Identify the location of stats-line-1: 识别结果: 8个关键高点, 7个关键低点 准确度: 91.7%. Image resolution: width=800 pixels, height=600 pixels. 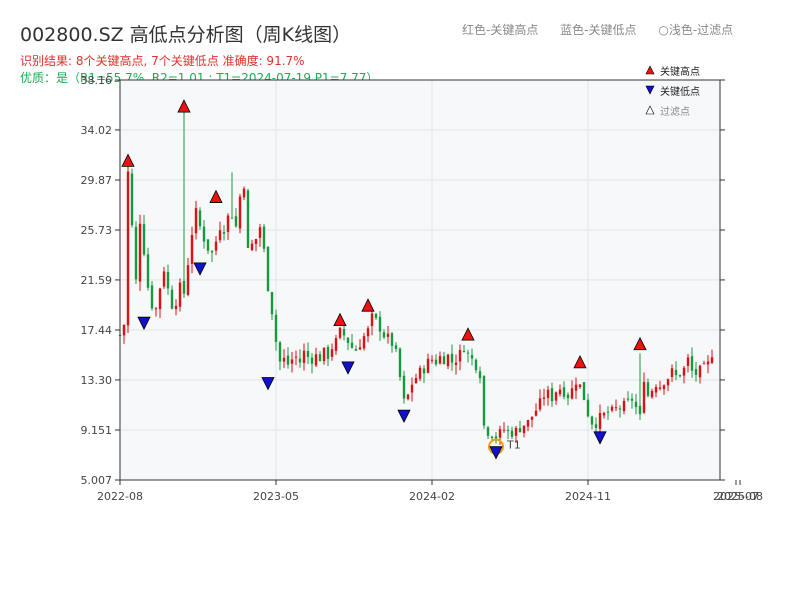
(162, 61).